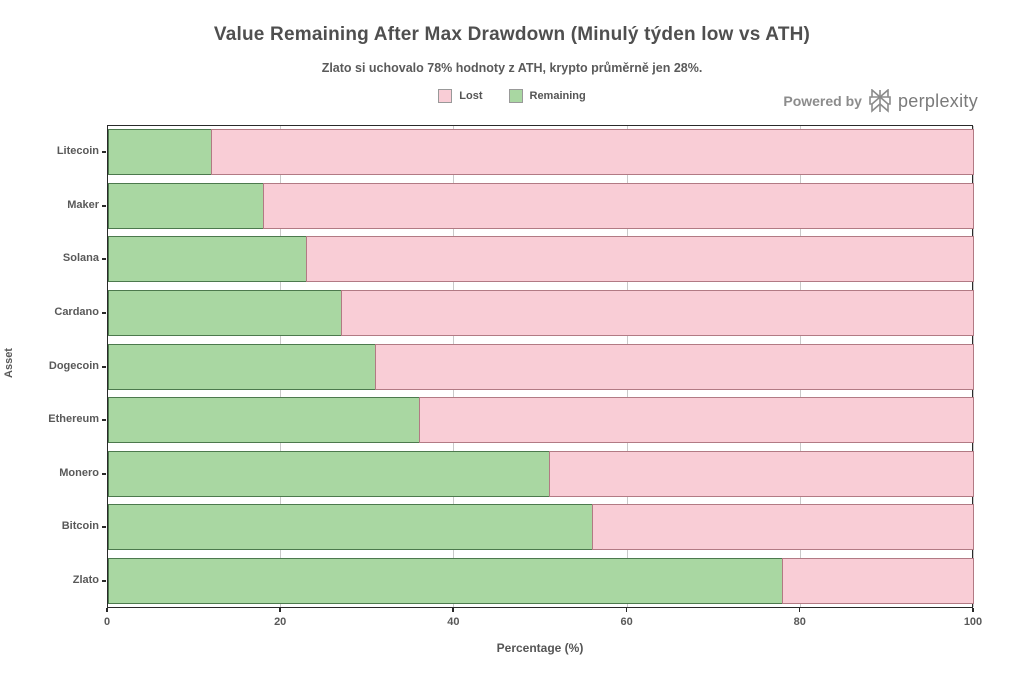 This screenshot has height=683, width=1024. What do you see at coordinates (592, 152) in the screenshot?
I see `bar-lost-litecoin` at bounding box center [592, 152].